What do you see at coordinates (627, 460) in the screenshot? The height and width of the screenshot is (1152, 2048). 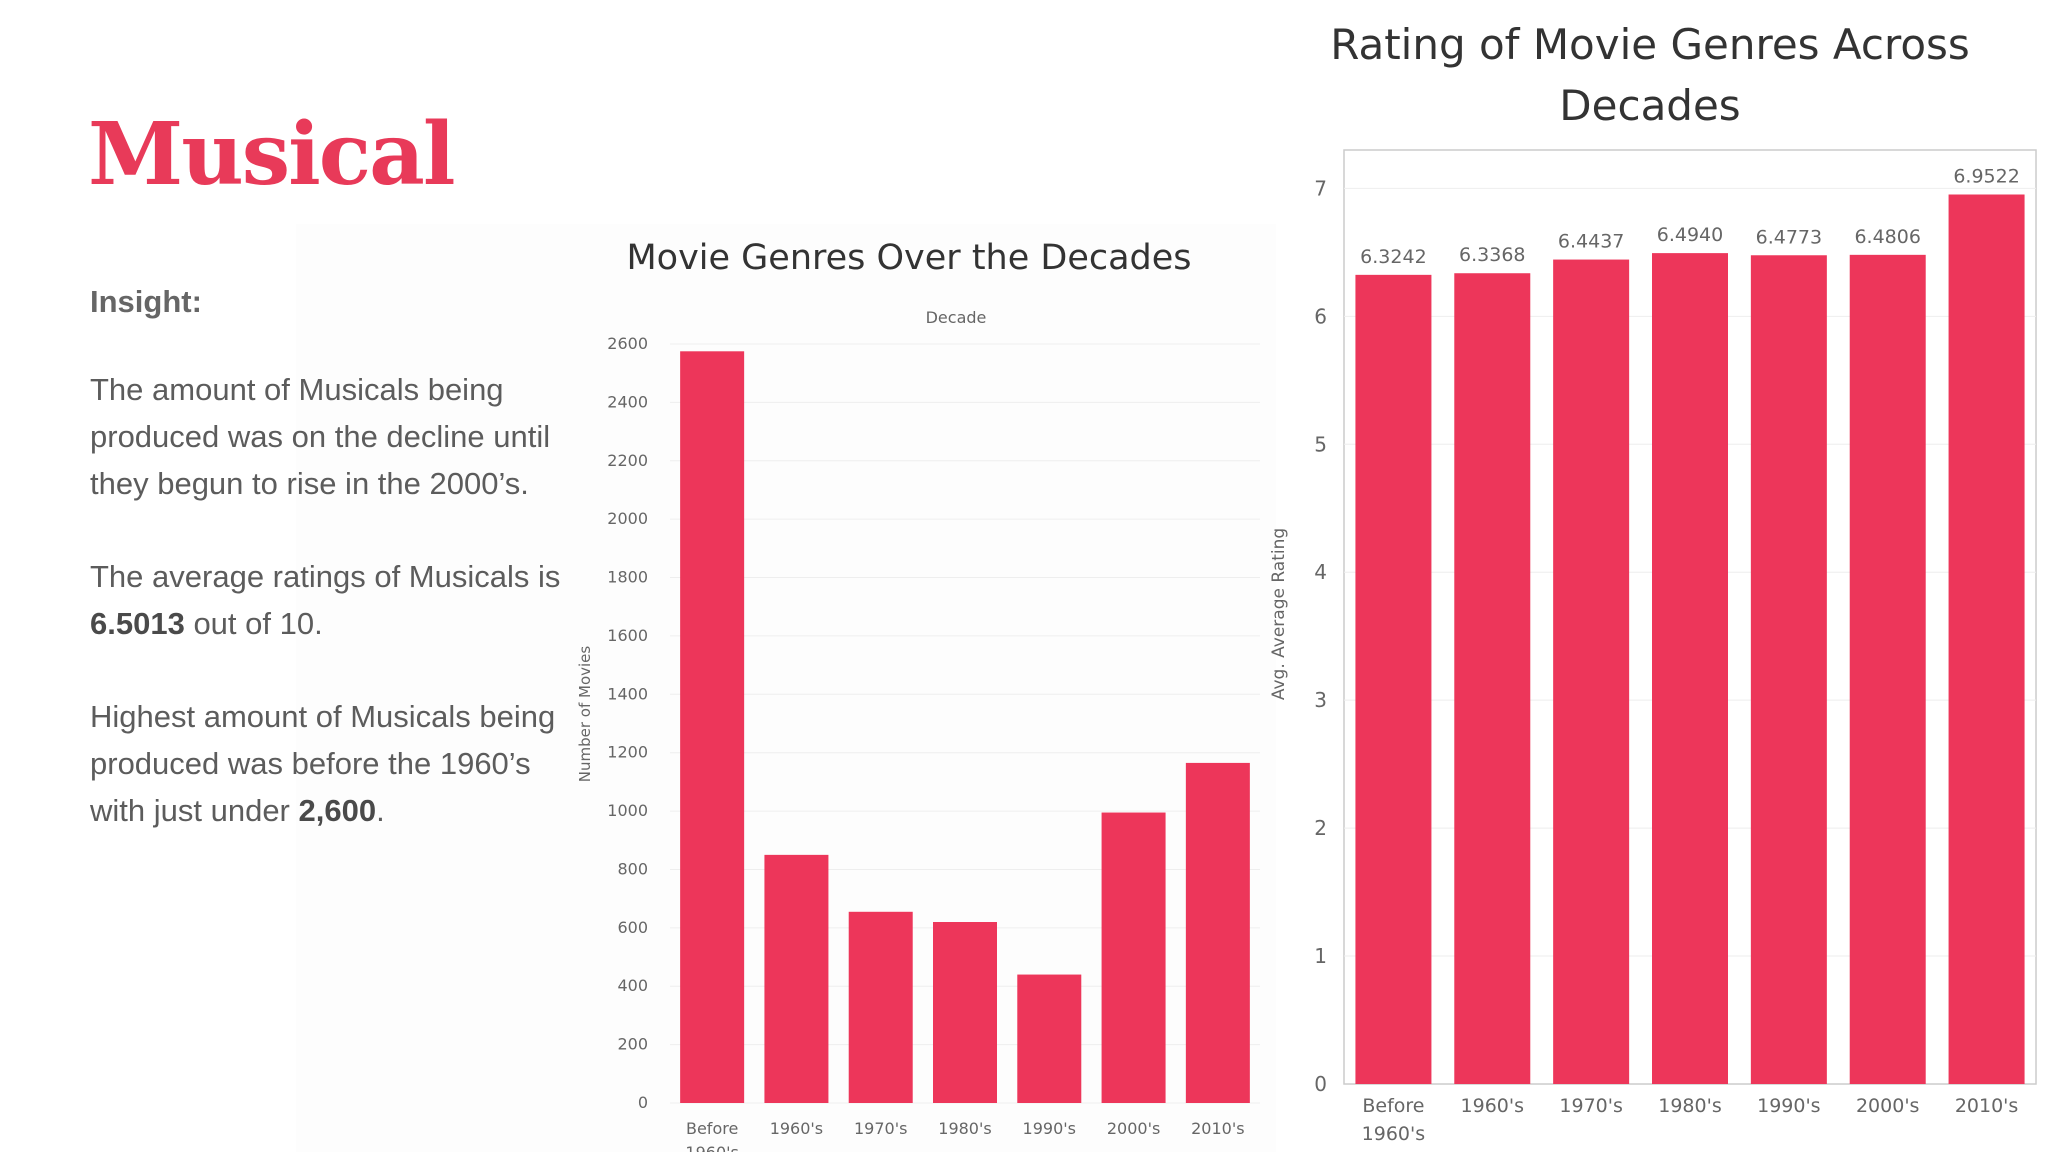 I see `y-tick-label: 2200` at bounding box center [627, 460].